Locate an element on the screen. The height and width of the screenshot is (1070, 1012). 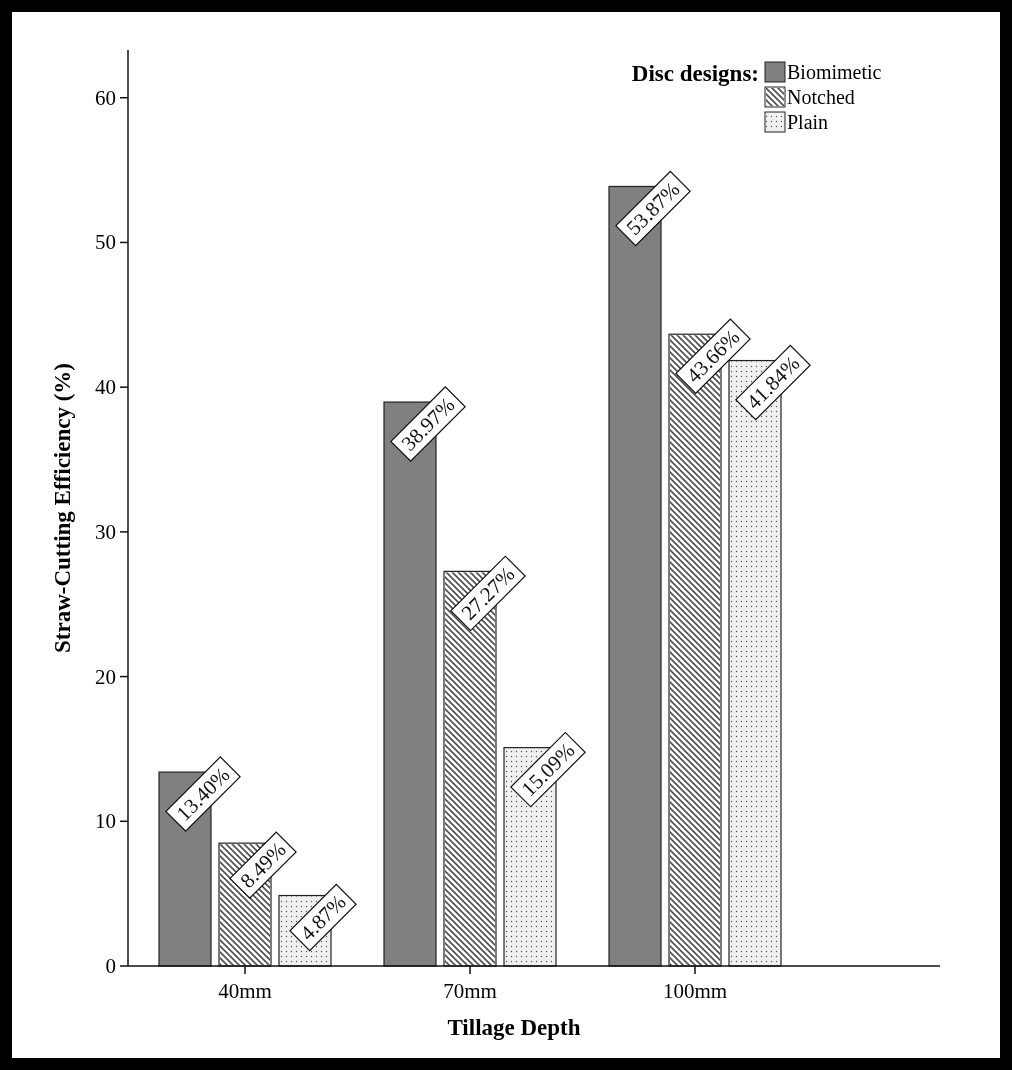
legend-label: Plain is located at coordinates (808, 122).